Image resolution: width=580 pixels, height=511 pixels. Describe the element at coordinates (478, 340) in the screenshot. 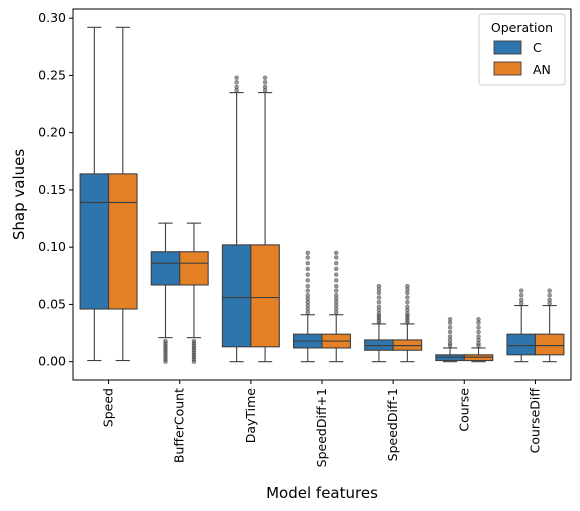

I see `box-an-course` at that location.